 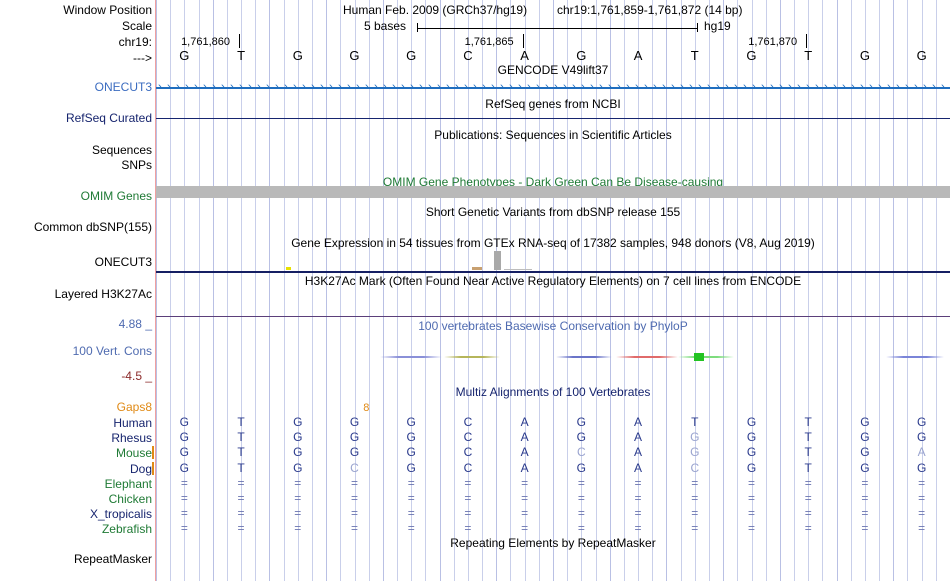 What do you see at coordinates (205, 42) in the screenshot?
I see `ruler-label: 1,761,860` at bounding box center [205, 42].